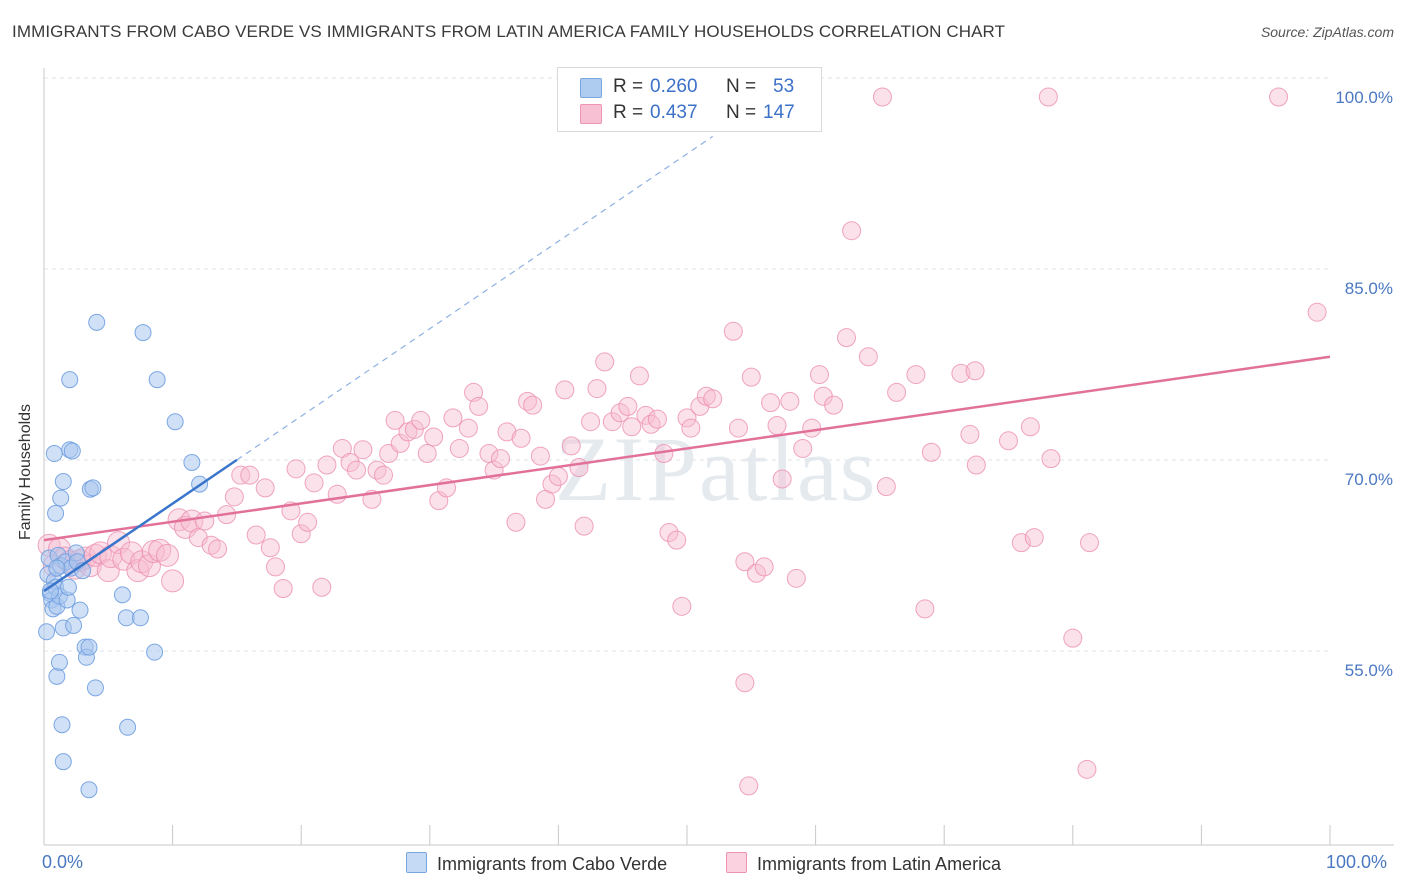 The image size is (1406, 892). What do you see at coordinates (552, 864) in the screenshot?
I see `bottom-legend-label: Immigrants from Cabo Verde` at bounding box center [552, 864].